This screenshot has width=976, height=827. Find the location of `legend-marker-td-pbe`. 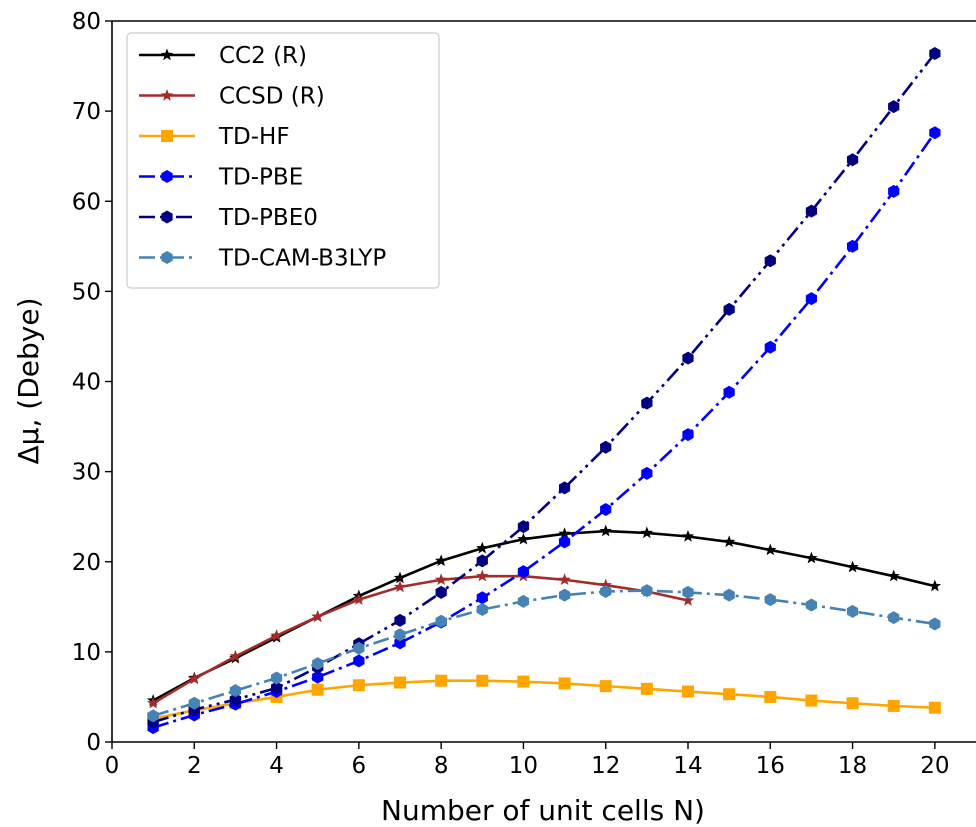

legend-marker-td-pbe is located at coordinates (167, 176).